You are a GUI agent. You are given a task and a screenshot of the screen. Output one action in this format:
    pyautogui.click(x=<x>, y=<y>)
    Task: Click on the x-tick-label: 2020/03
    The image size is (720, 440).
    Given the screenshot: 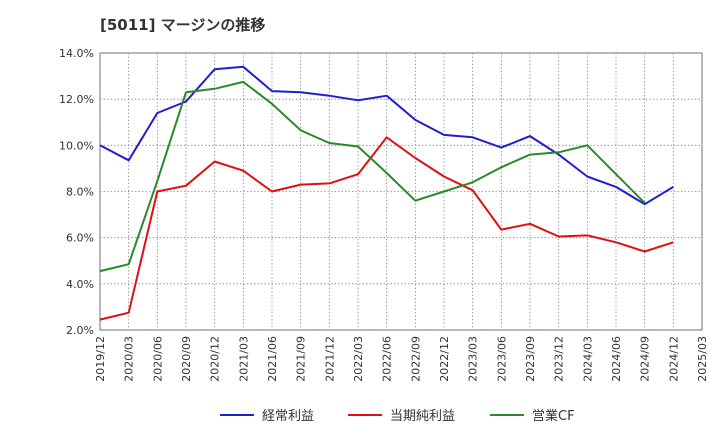 What is the action you would take?
    pyautogui.click(x=129, y=359)
    